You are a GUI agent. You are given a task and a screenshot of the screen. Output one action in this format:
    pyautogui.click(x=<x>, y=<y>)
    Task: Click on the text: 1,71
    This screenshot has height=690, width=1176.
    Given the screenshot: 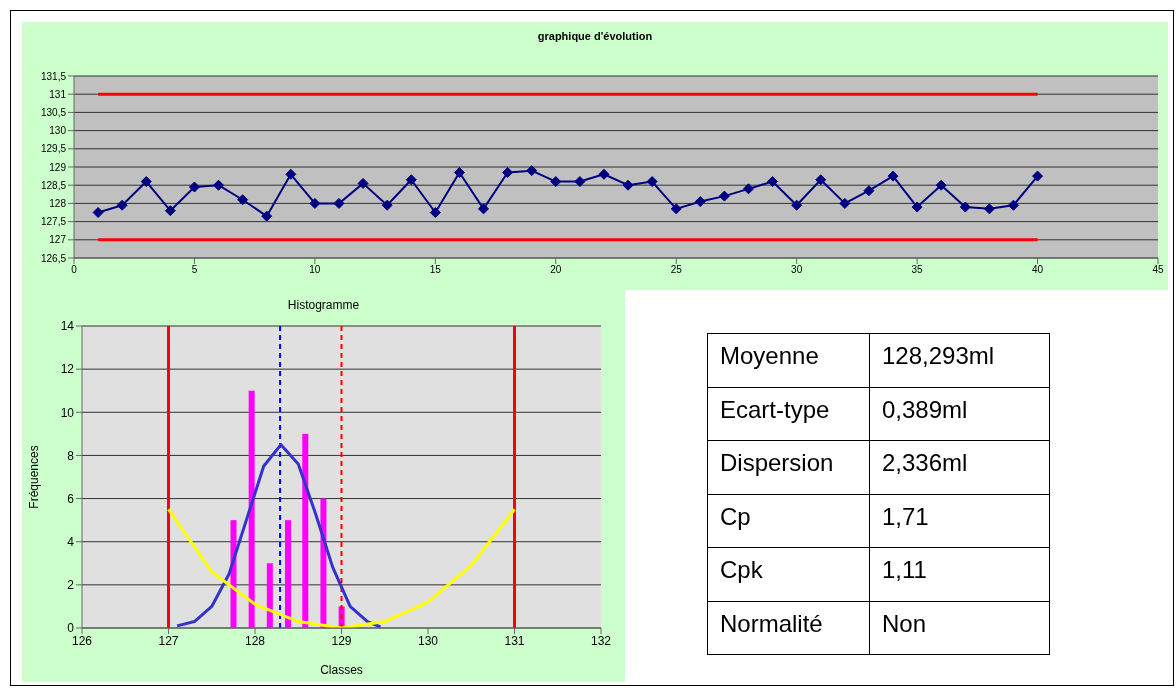 What is the action you would take?
    pyautogui.click(x=959, y=521)
    